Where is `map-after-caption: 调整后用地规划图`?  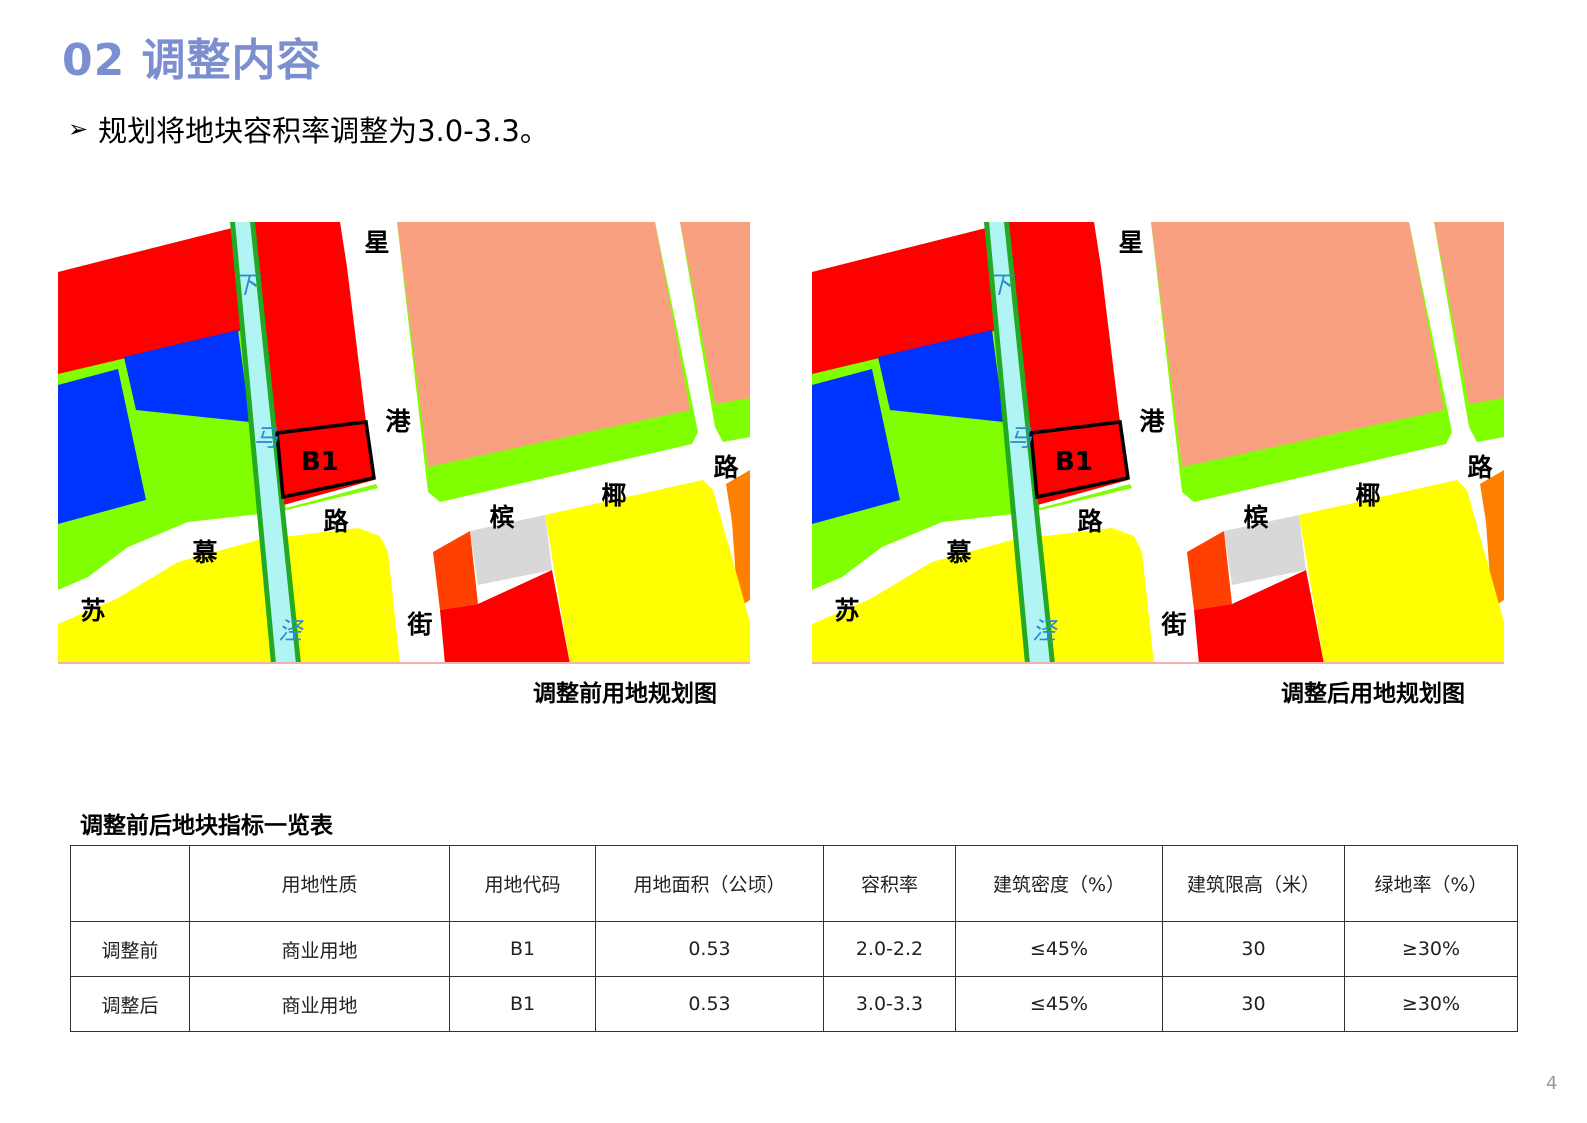
map-after-caption: 调整后用地规划图 is located at coordinates (1373, 694).